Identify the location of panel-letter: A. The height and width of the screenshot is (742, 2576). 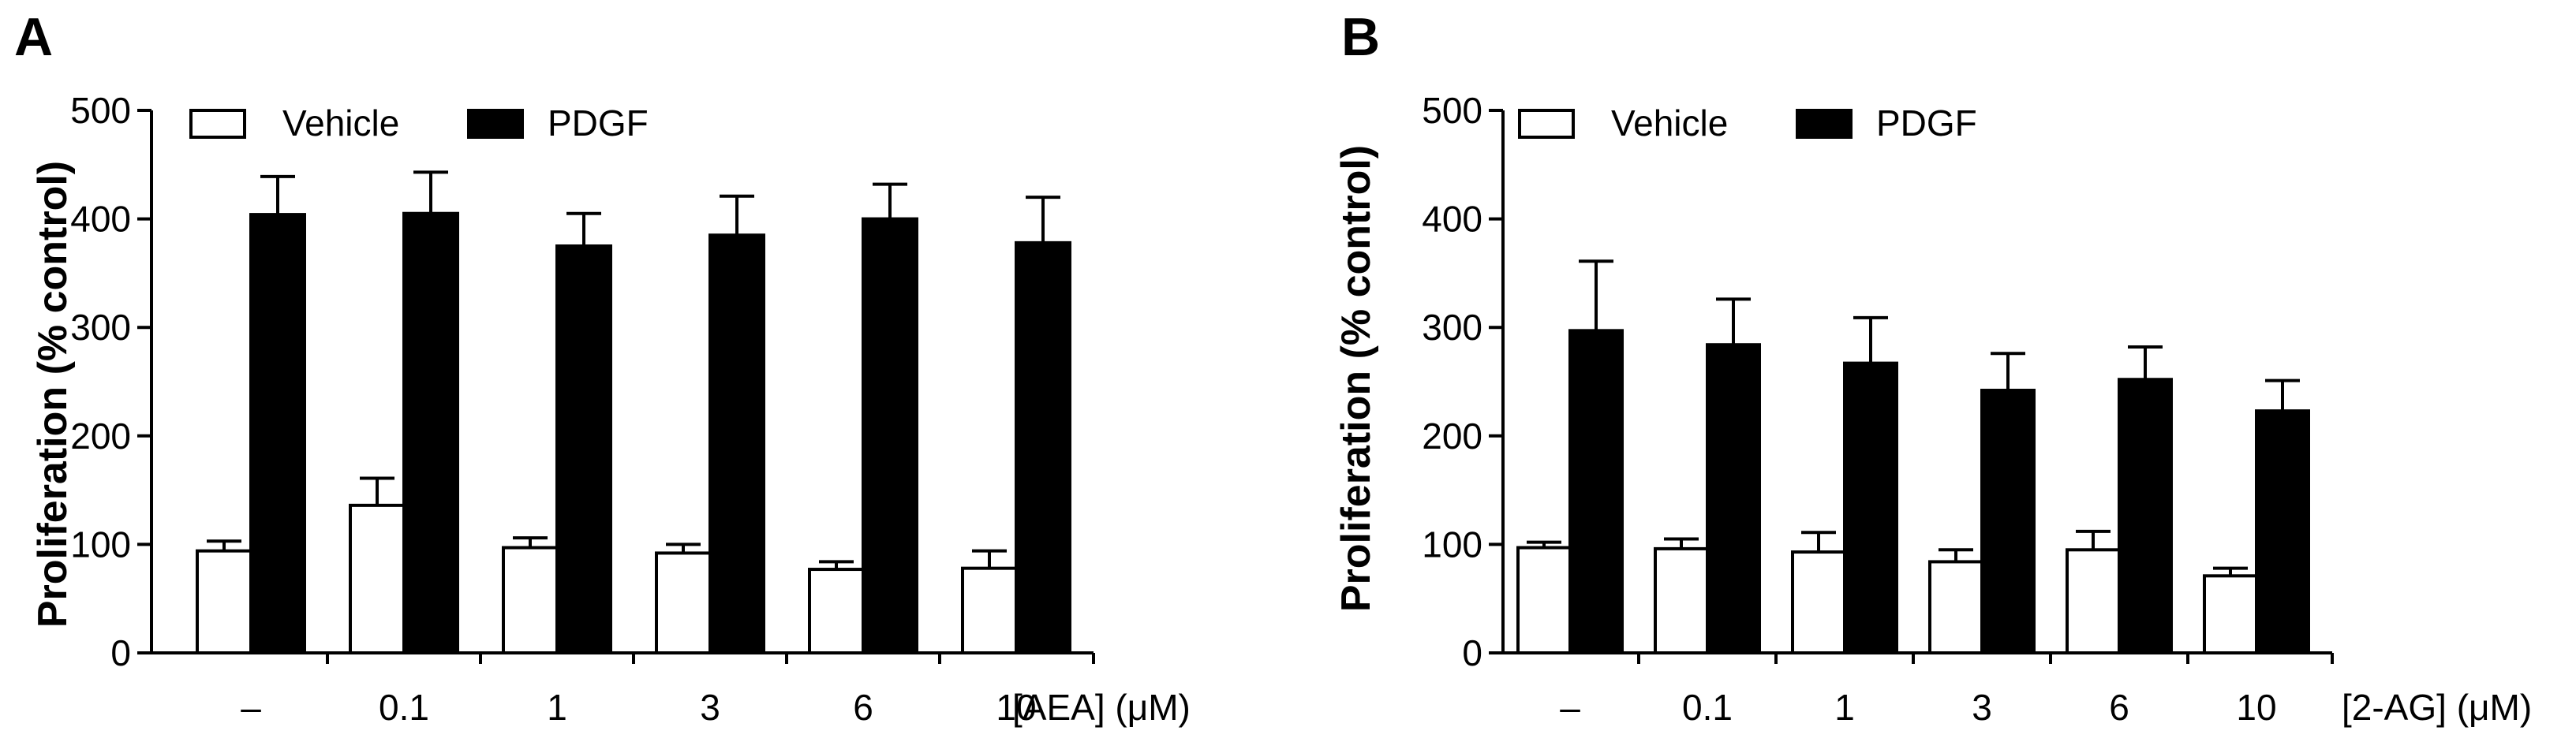
(33, 37).